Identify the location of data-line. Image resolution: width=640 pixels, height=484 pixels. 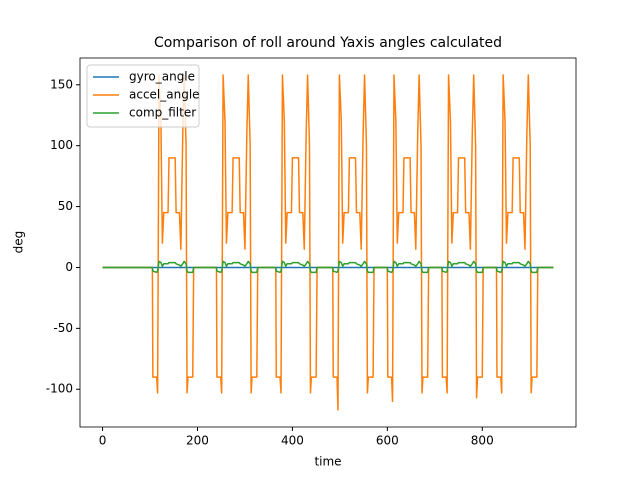
(328, 267).